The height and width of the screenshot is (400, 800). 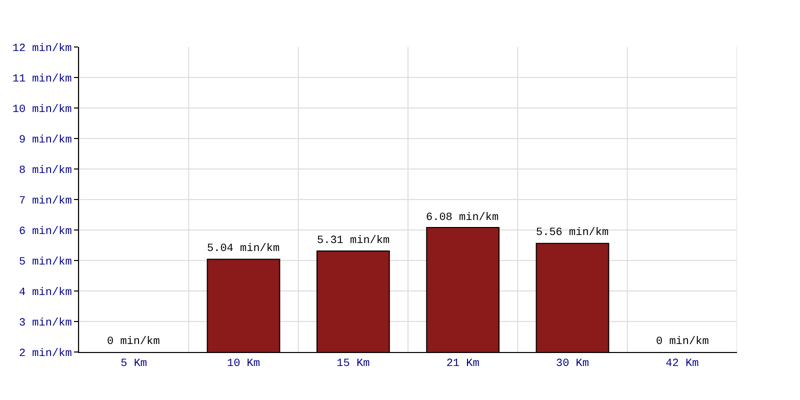 What do you see at coordinates (42, 110) in the screenshot?
I see `y-tick-label: 10 min/km` at bounding box center [42, 110].